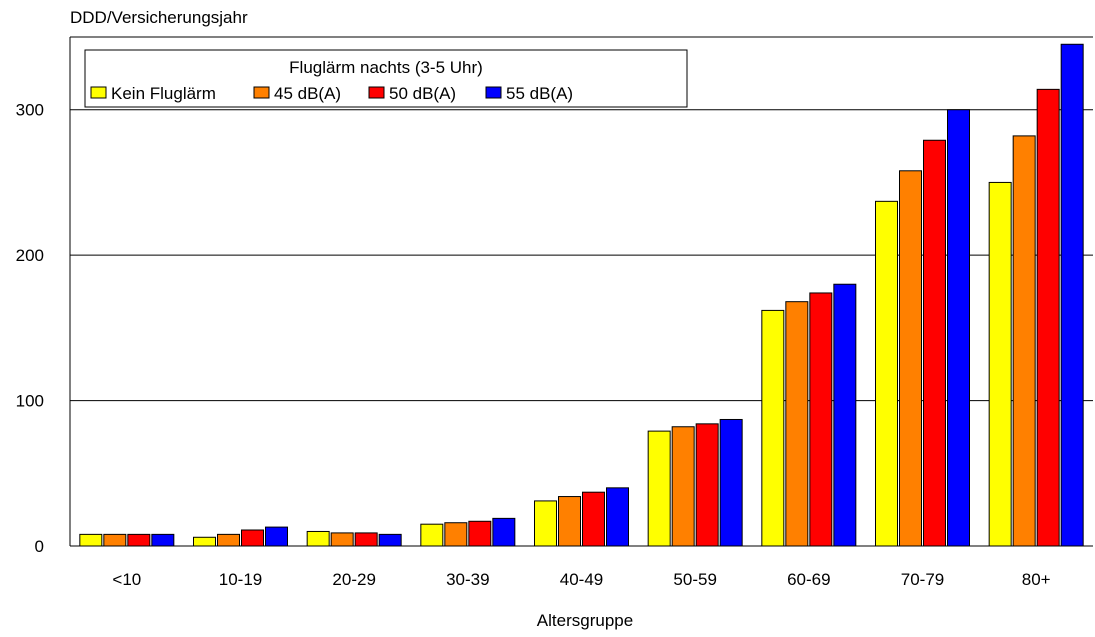  Describe the element at coordinates (115, 540) in the screenshot. I see `bar-<10-45 dB(A)` at that location.